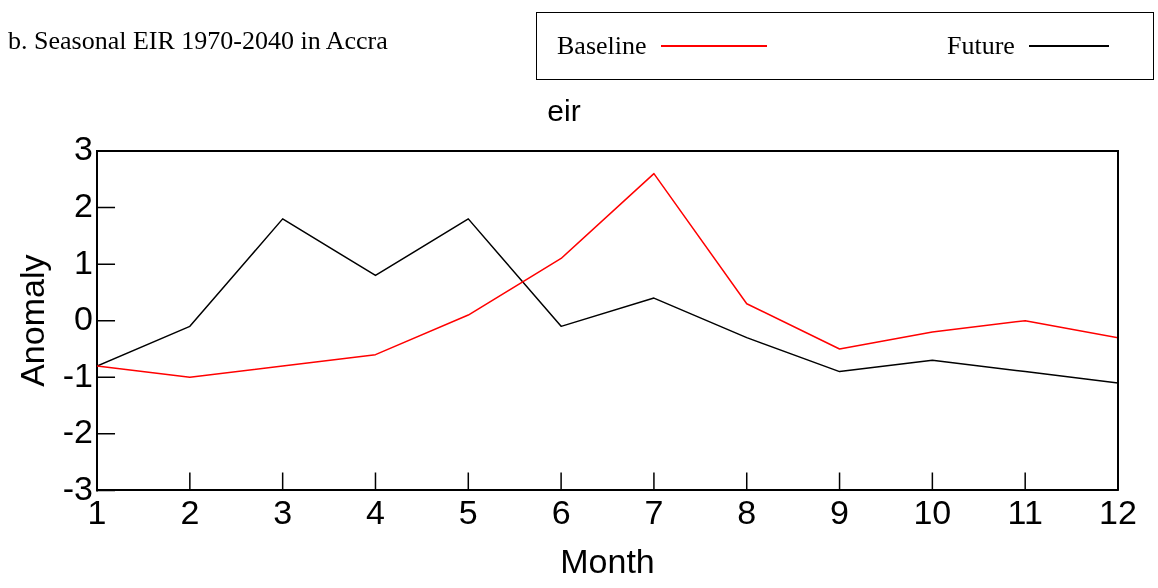  What do you see at coordinates (654, 512) in the screenshot?
I see `x-tick-label: 7` at bounding box center [654, 512].